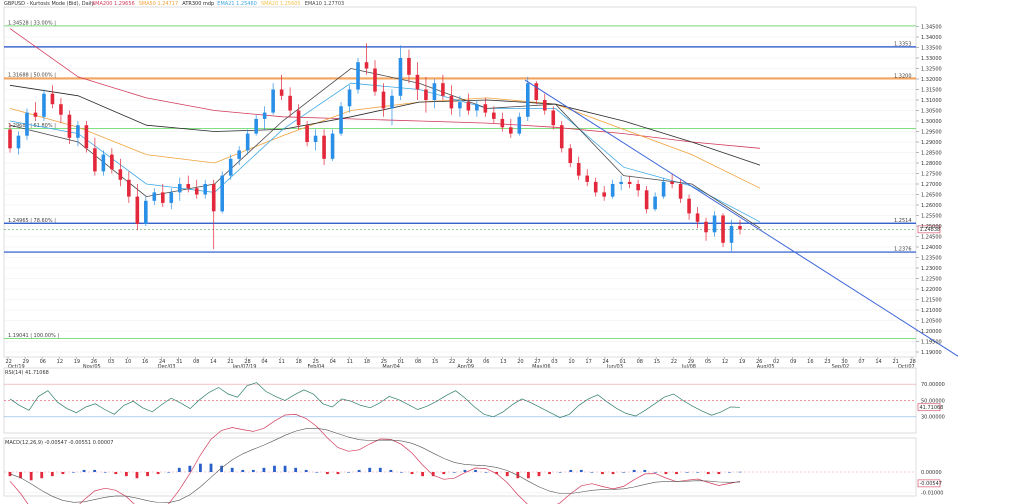 The height and width of the screenshot is (504, 1024). I want to click on rsi-current-label: 41.71068, so click(932, 408).